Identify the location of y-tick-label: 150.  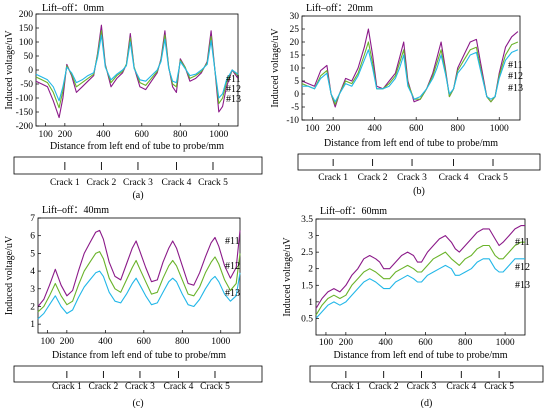
(26, 29).